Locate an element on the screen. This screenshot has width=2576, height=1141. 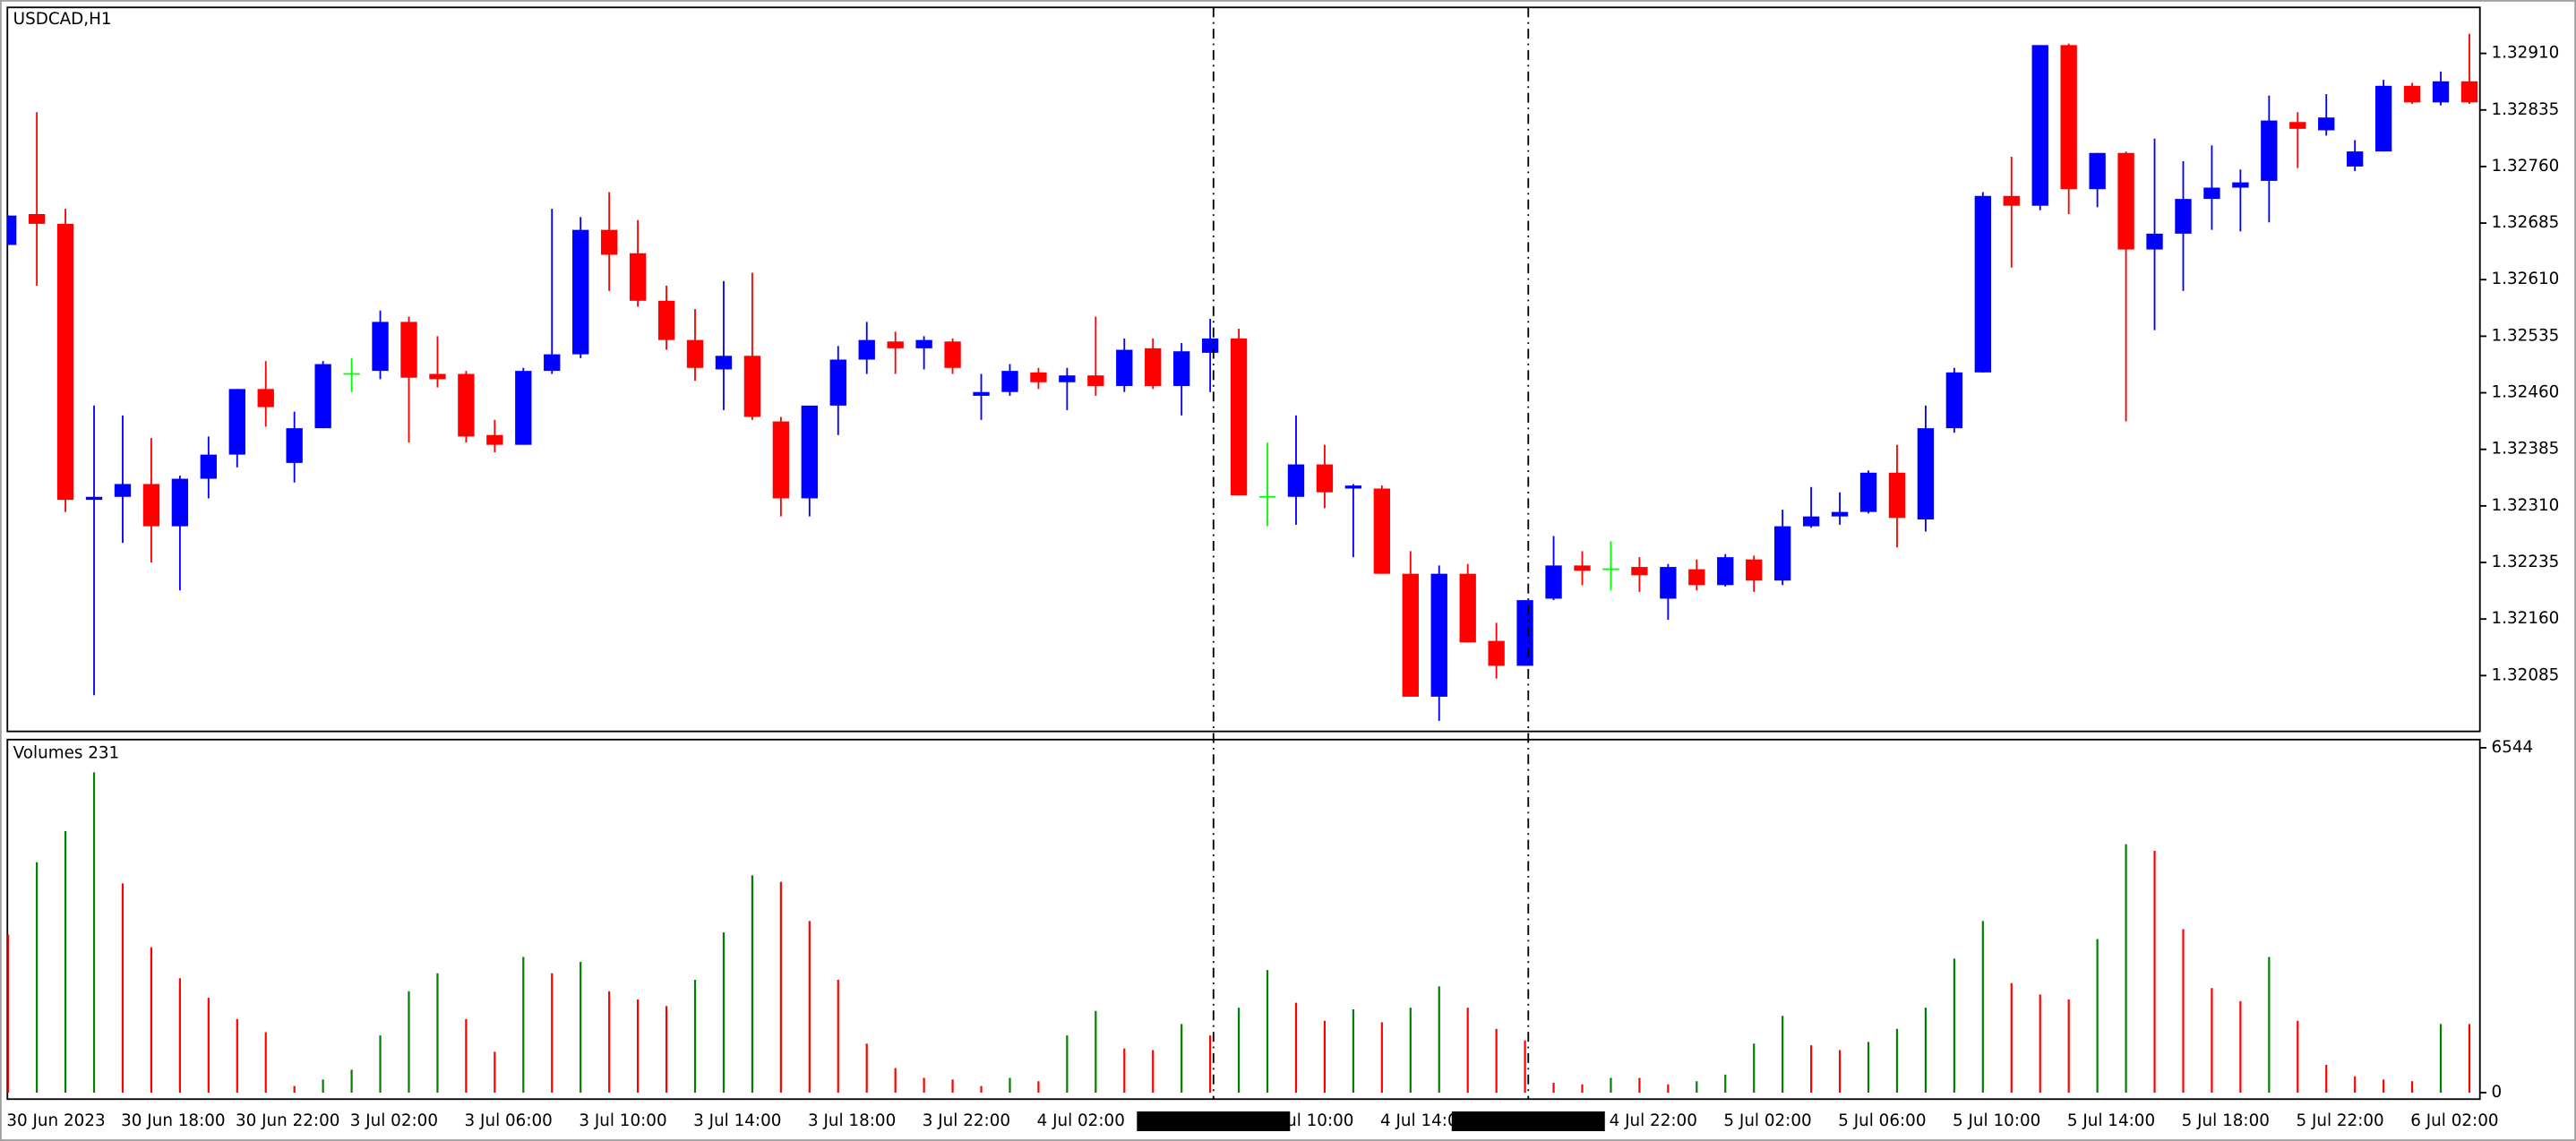
x-tick-label: 6 Jul 02:00 is located at coordinates (2454, 1120).